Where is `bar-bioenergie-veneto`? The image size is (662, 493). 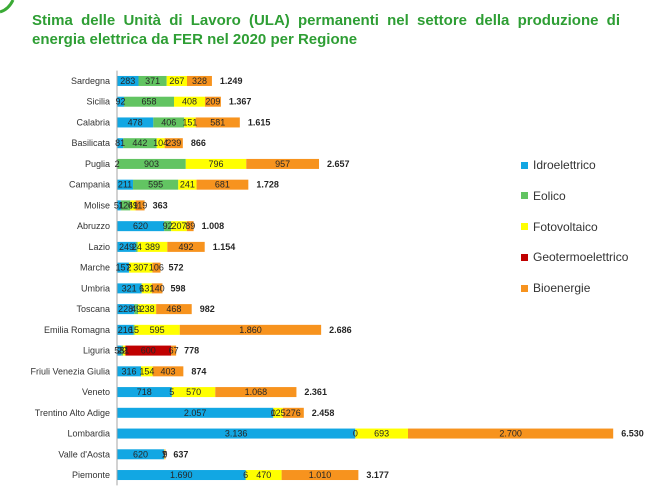 bar-bioenergie-veneto is located at coordinates (256, 392).